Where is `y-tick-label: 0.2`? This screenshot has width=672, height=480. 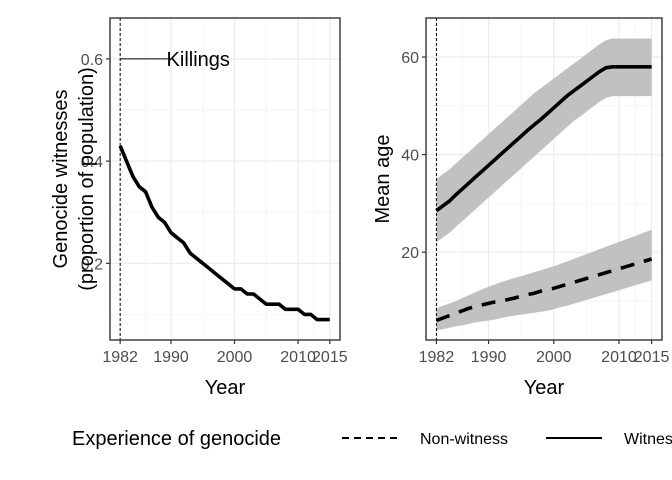
y-tick-label: 0.2 is located at coordinates (92, 264).